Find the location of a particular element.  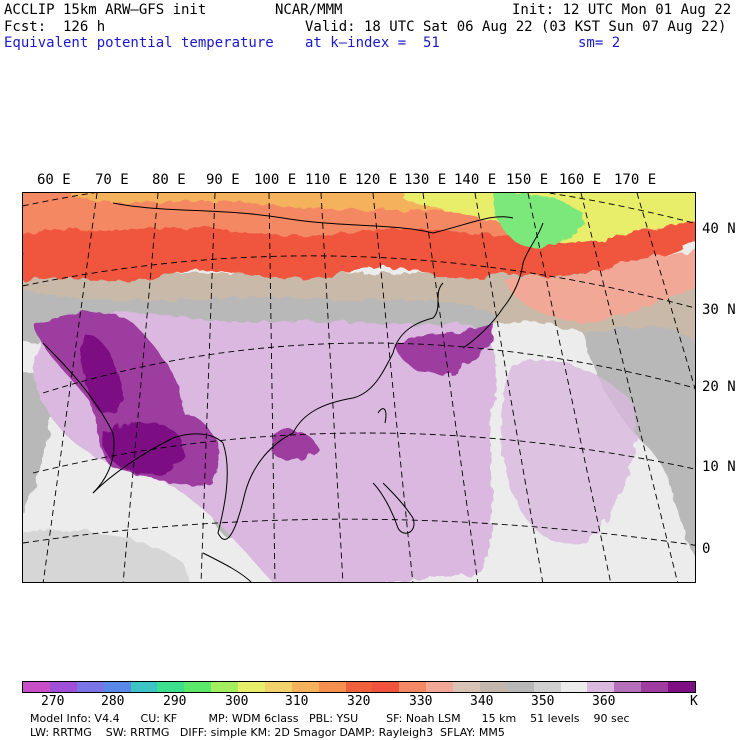

colorbar is located at coordinates (359, 687).